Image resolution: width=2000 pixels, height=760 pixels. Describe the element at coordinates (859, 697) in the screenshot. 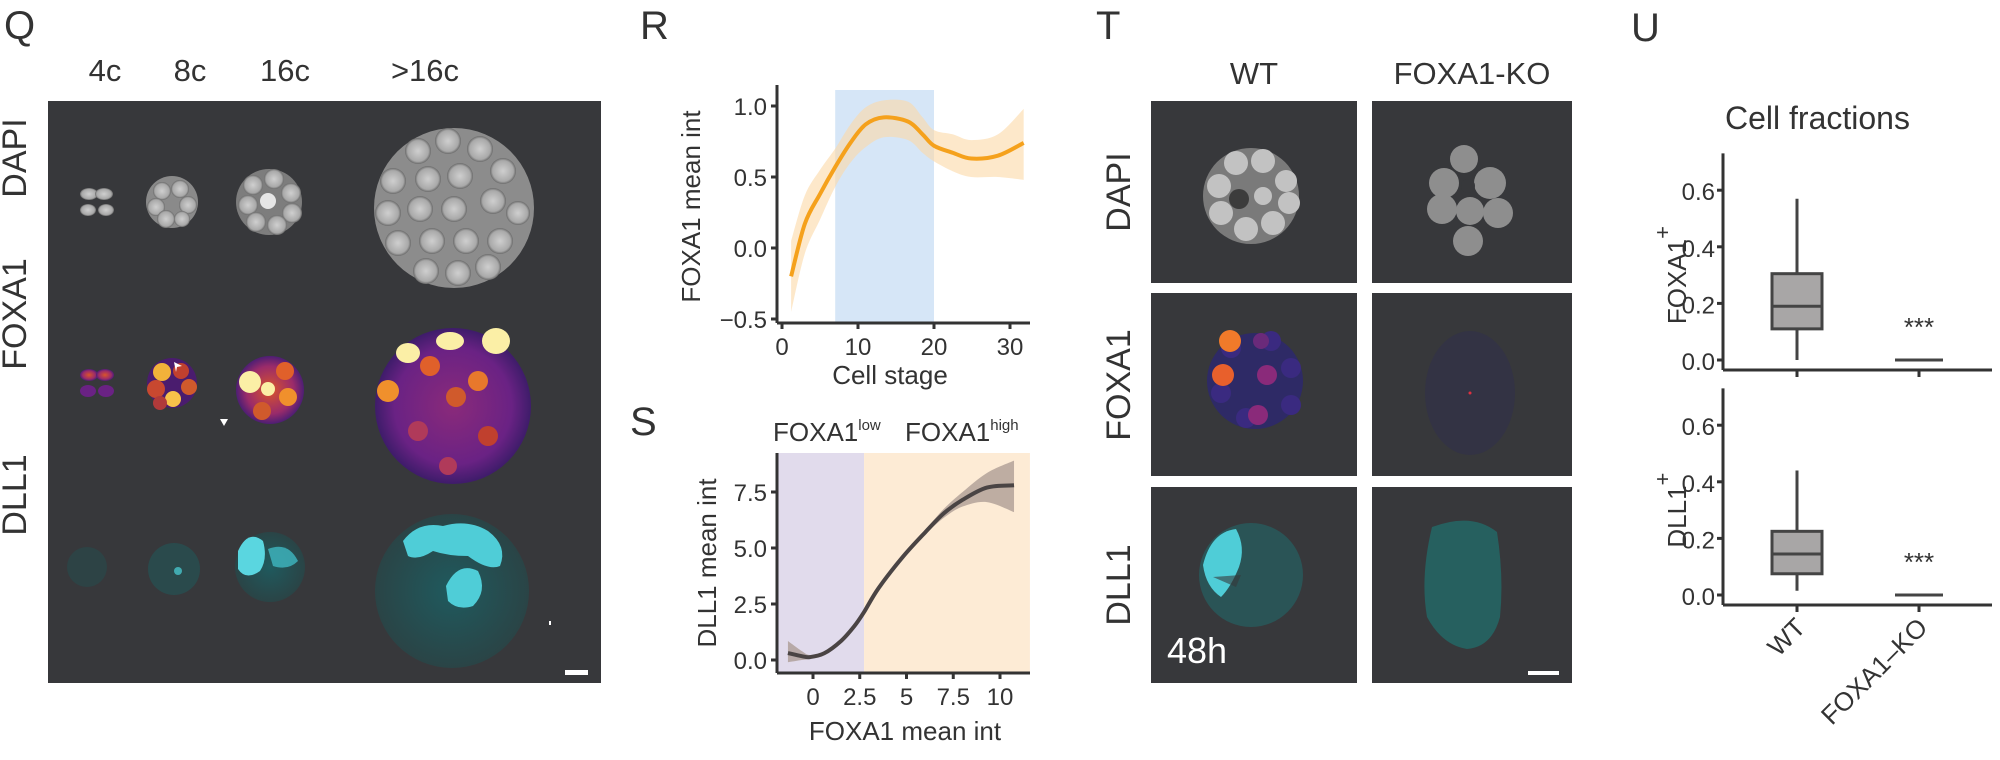

I see `x-tick-label: 2.5` at that location.